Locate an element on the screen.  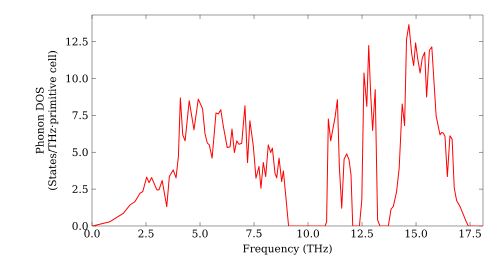
x-axis-title: Frequency (THz) is located at coordinates (287, 249).